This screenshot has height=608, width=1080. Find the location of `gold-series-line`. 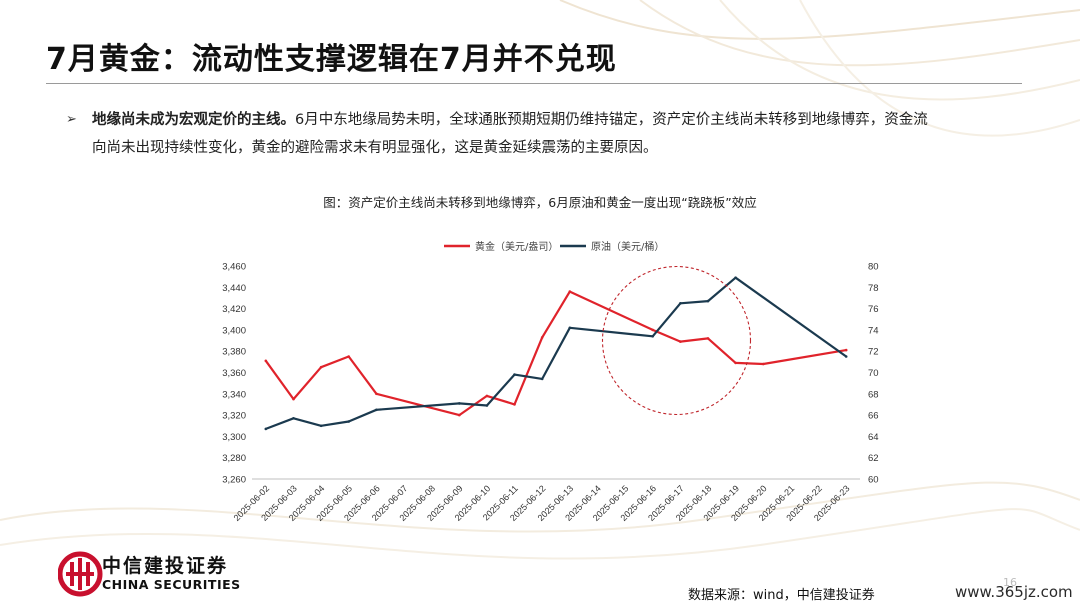

gold-series-line is located at coordinates (555, 353).